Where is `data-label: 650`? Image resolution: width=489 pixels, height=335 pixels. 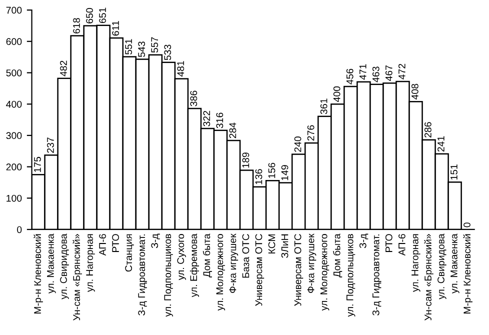 data-label: 650 is located at coordinates (89, 16).